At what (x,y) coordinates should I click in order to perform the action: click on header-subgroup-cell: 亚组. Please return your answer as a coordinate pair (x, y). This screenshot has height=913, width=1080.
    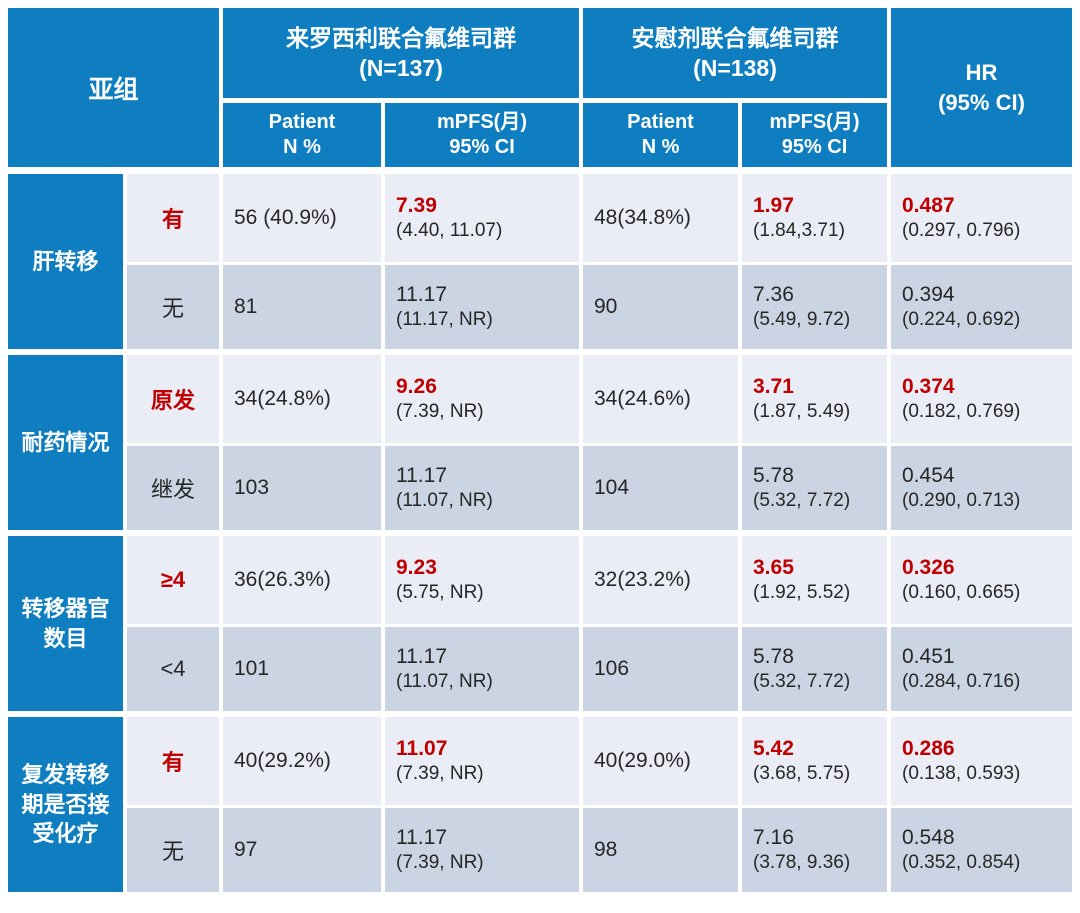
    Looking at the image, I should click on (113, 87).